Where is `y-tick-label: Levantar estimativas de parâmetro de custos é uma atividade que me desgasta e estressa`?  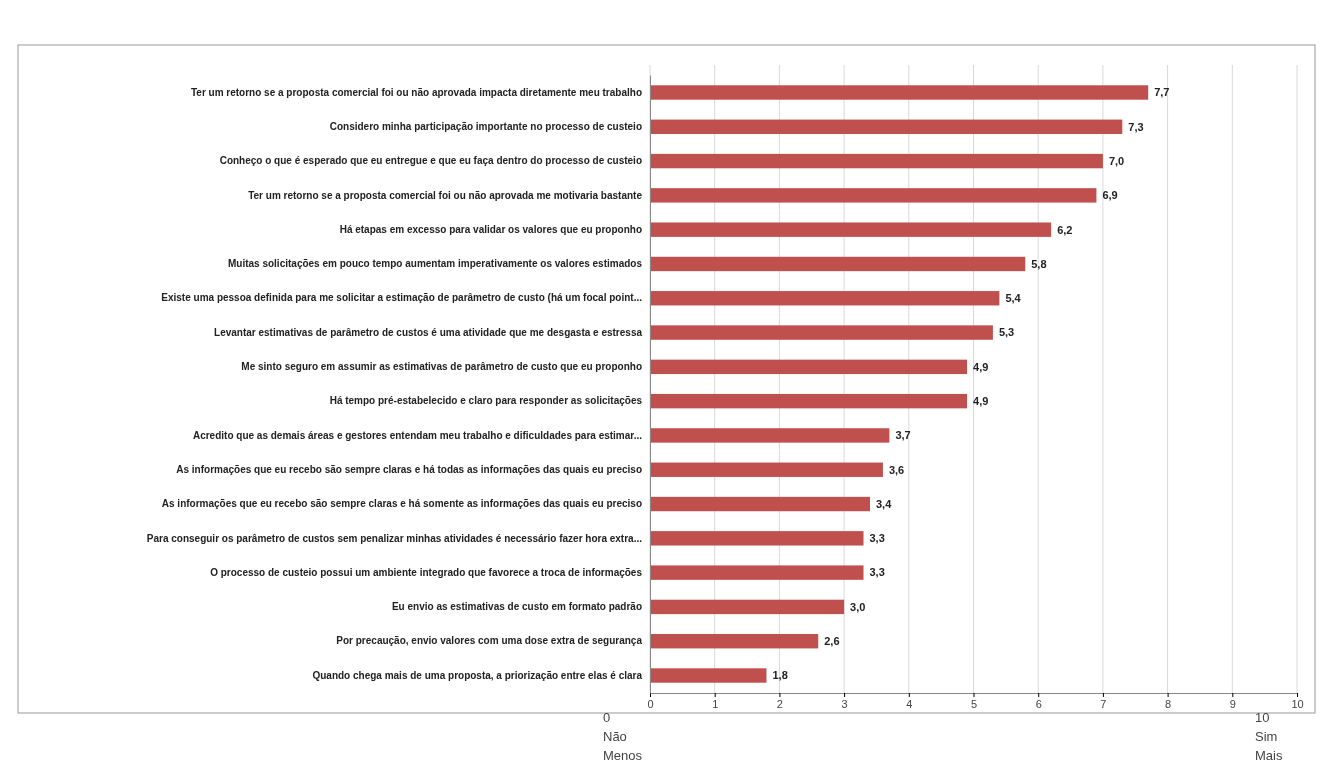
y-tick-label: Levantar estimativas de parâmetro de custos é uma atividade que me desgasta e estressa is located at coordinates (428, 332).